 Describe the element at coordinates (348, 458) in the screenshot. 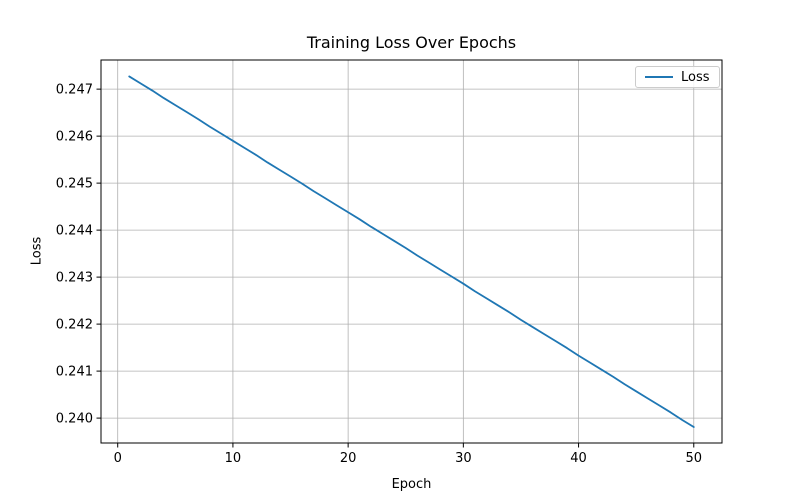

I see `x-tick-label: 20` at that location.